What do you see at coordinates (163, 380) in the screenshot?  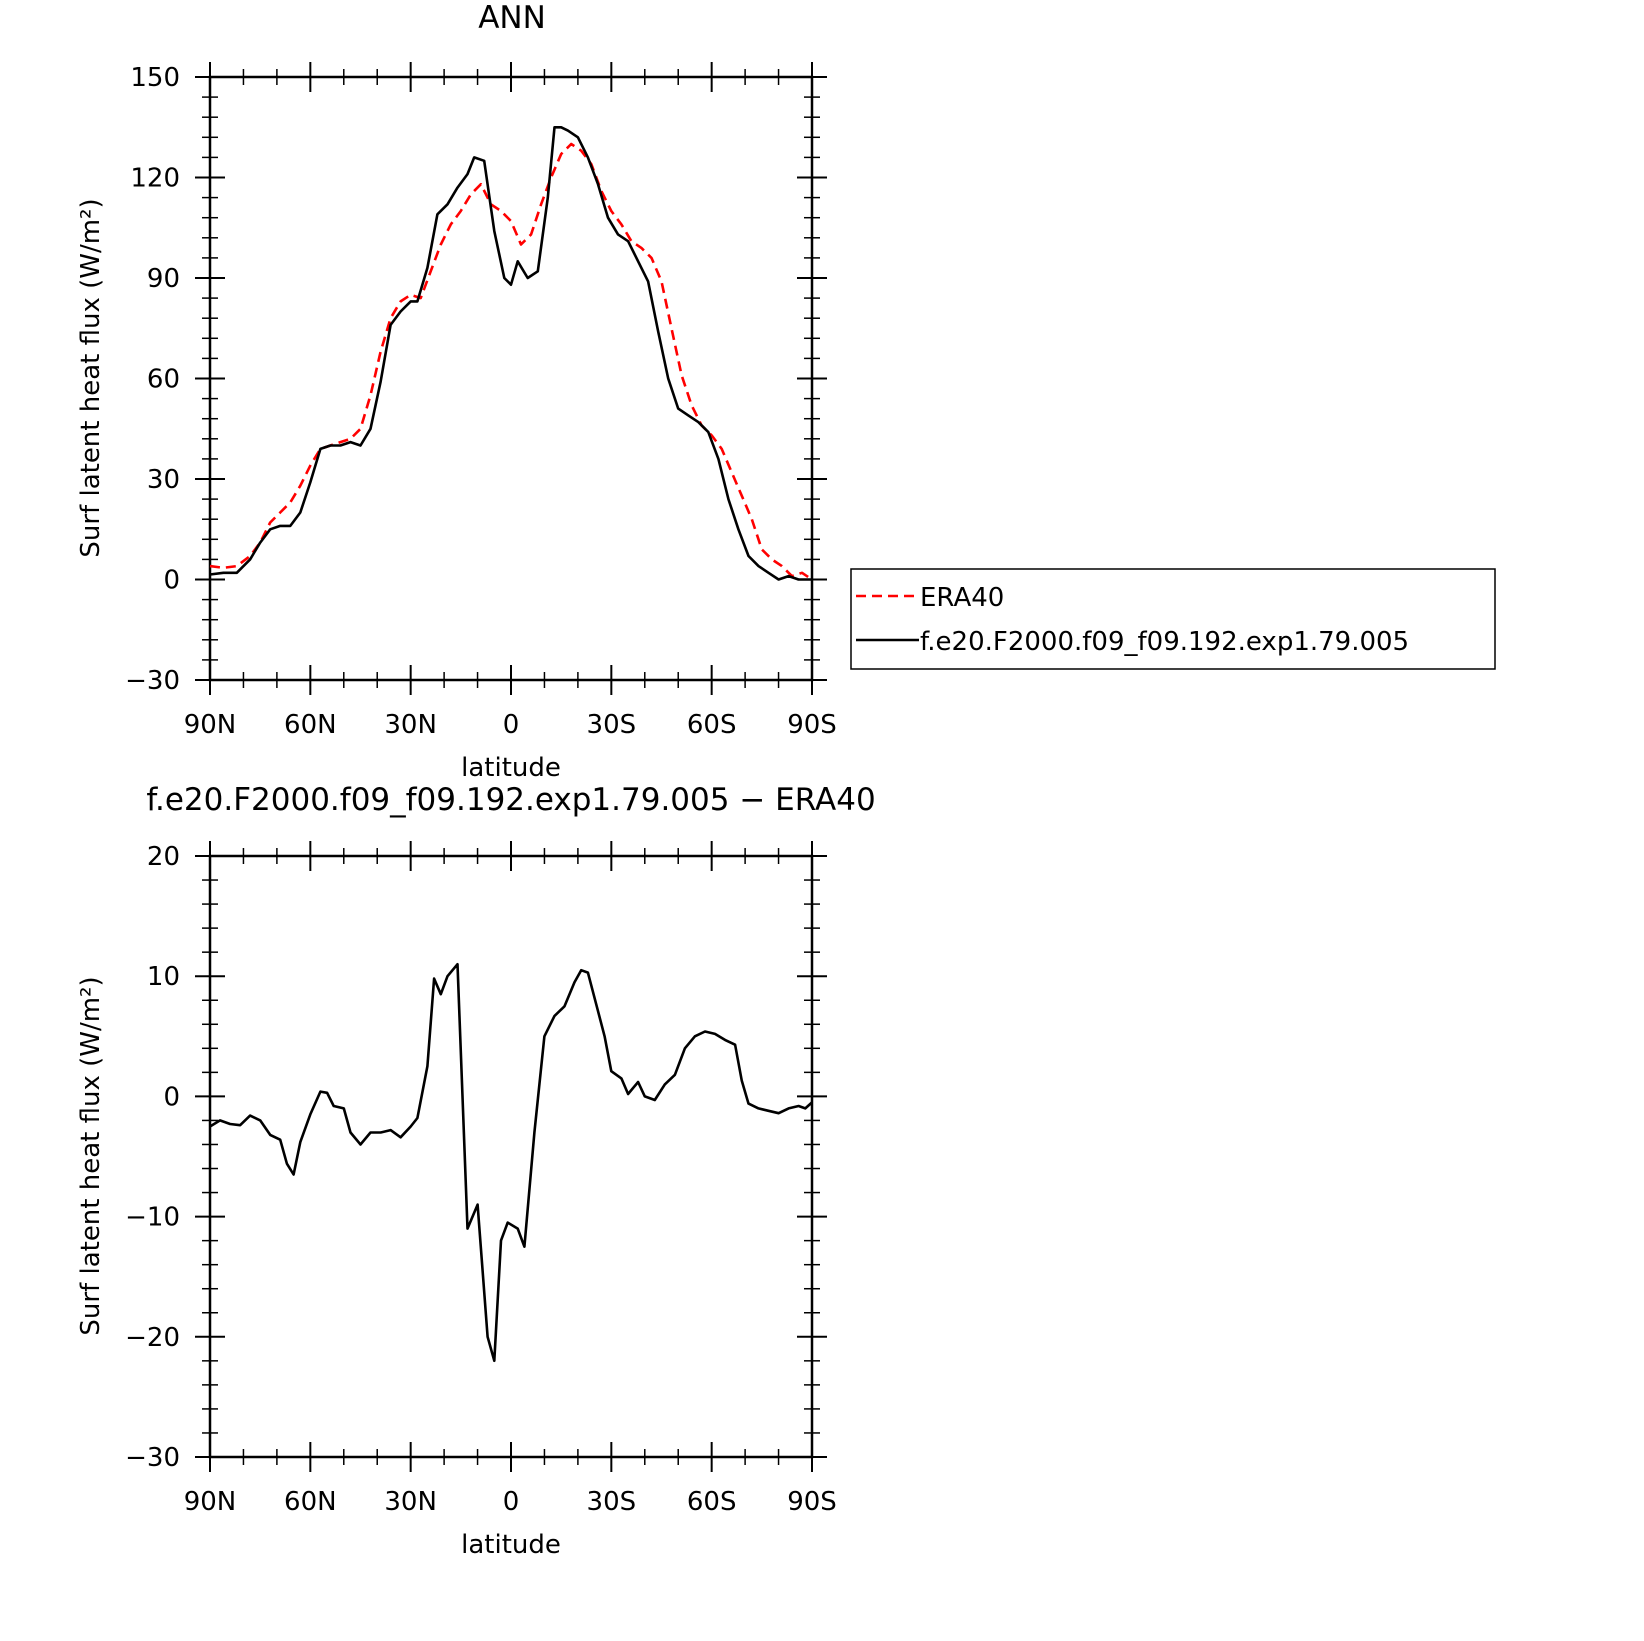 I see `y-tick-label: 60` at bounding box center [163, 380].